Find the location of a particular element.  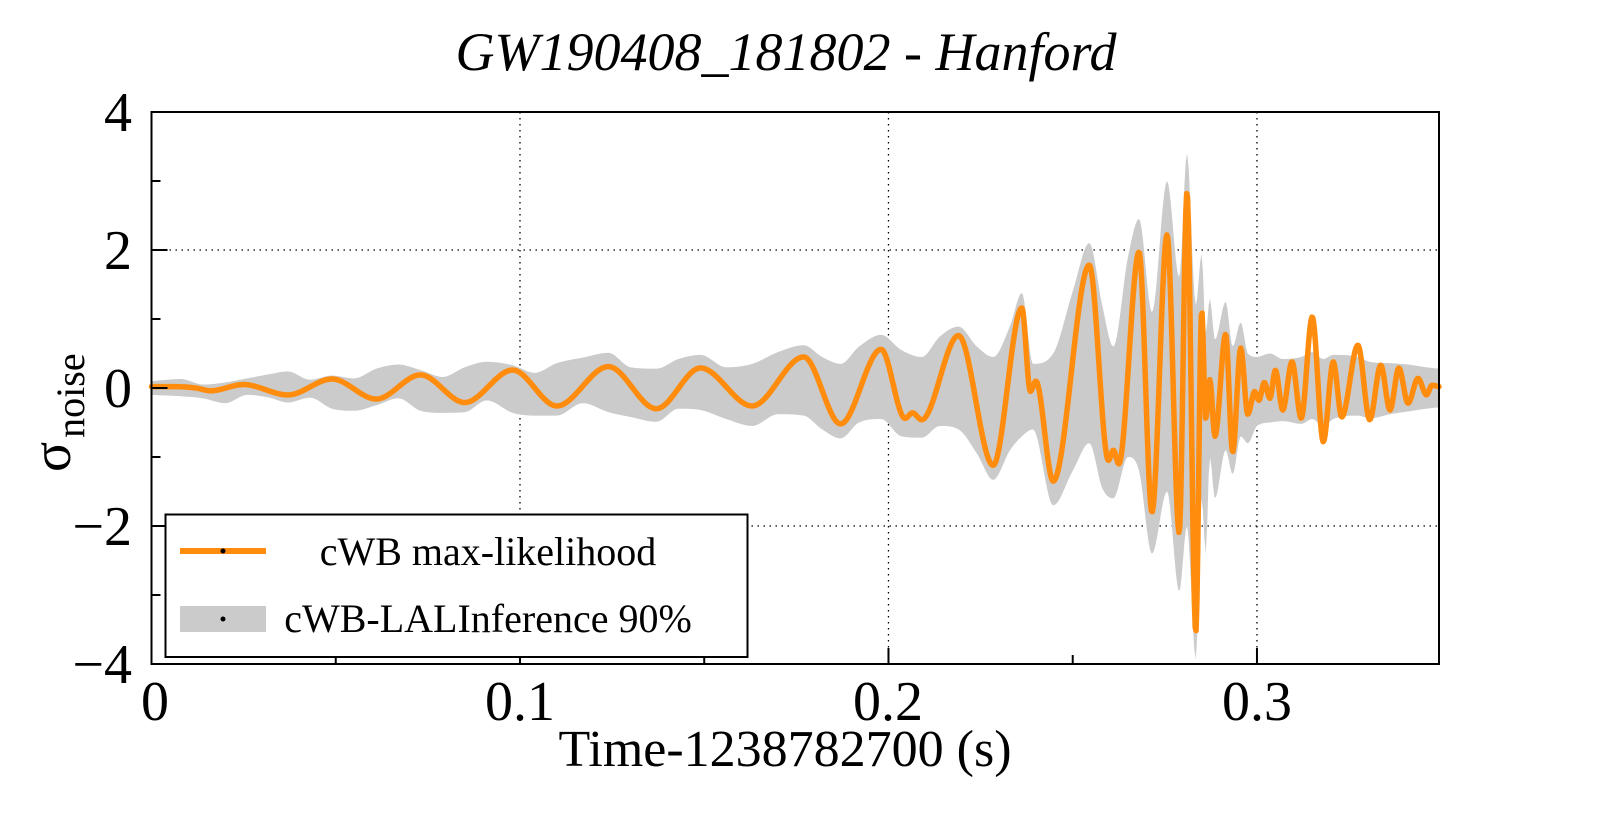

legend-line-marker-dot is located at coordinates (223, 551).